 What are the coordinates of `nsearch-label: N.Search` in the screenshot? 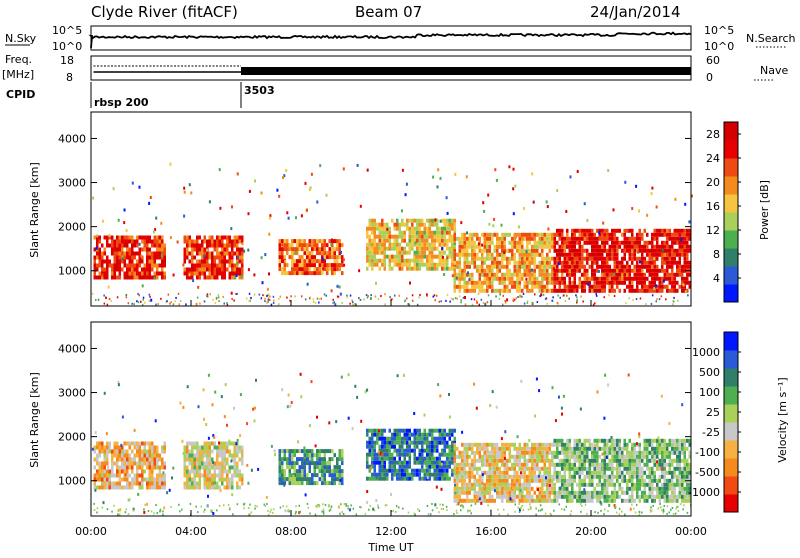 It's located at (771, 38).